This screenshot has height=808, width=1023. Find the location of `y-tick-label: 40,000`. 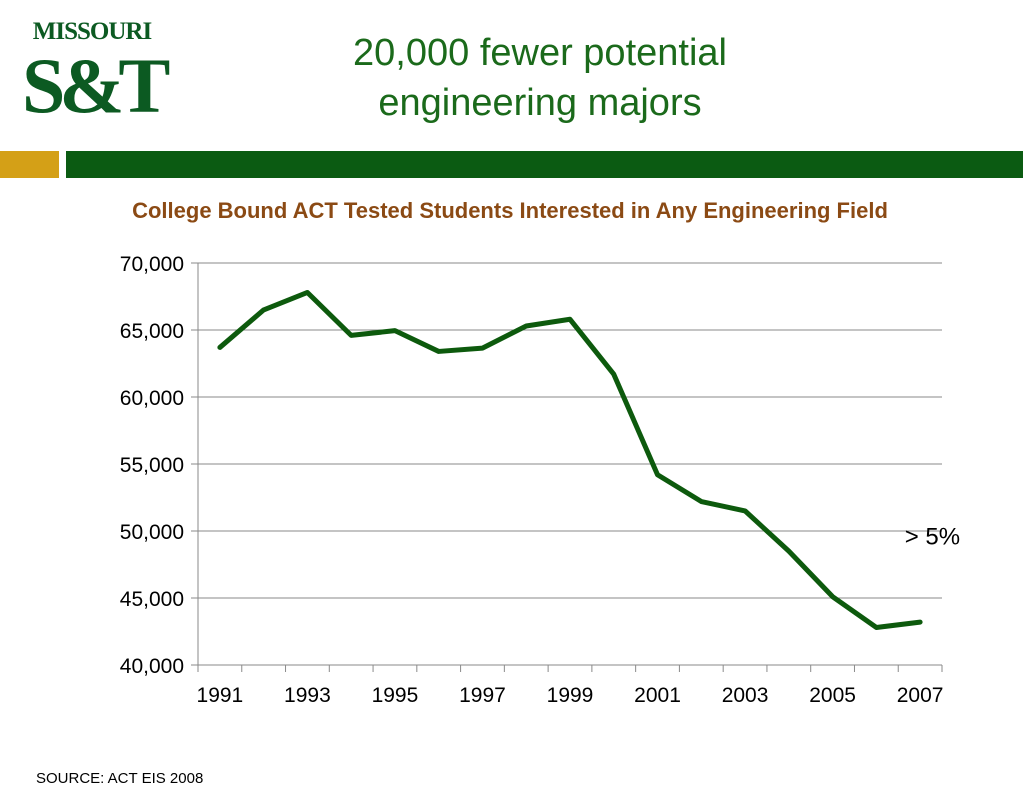

y-tick-label: 40,000 is located at coordinates (152, 666).